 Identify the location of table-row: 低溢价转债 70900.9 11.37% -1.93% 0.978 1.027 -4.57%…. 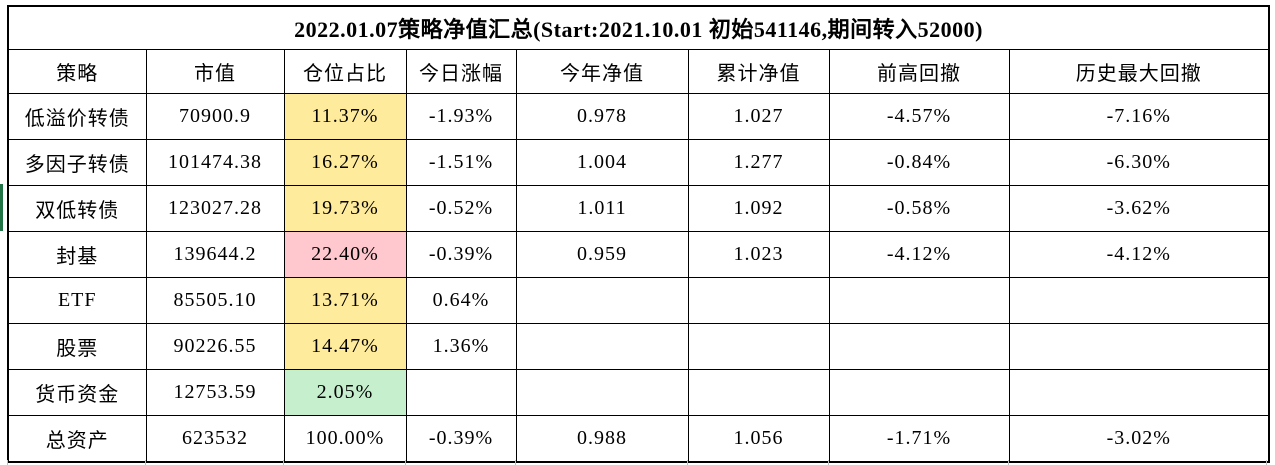
(638, 116).